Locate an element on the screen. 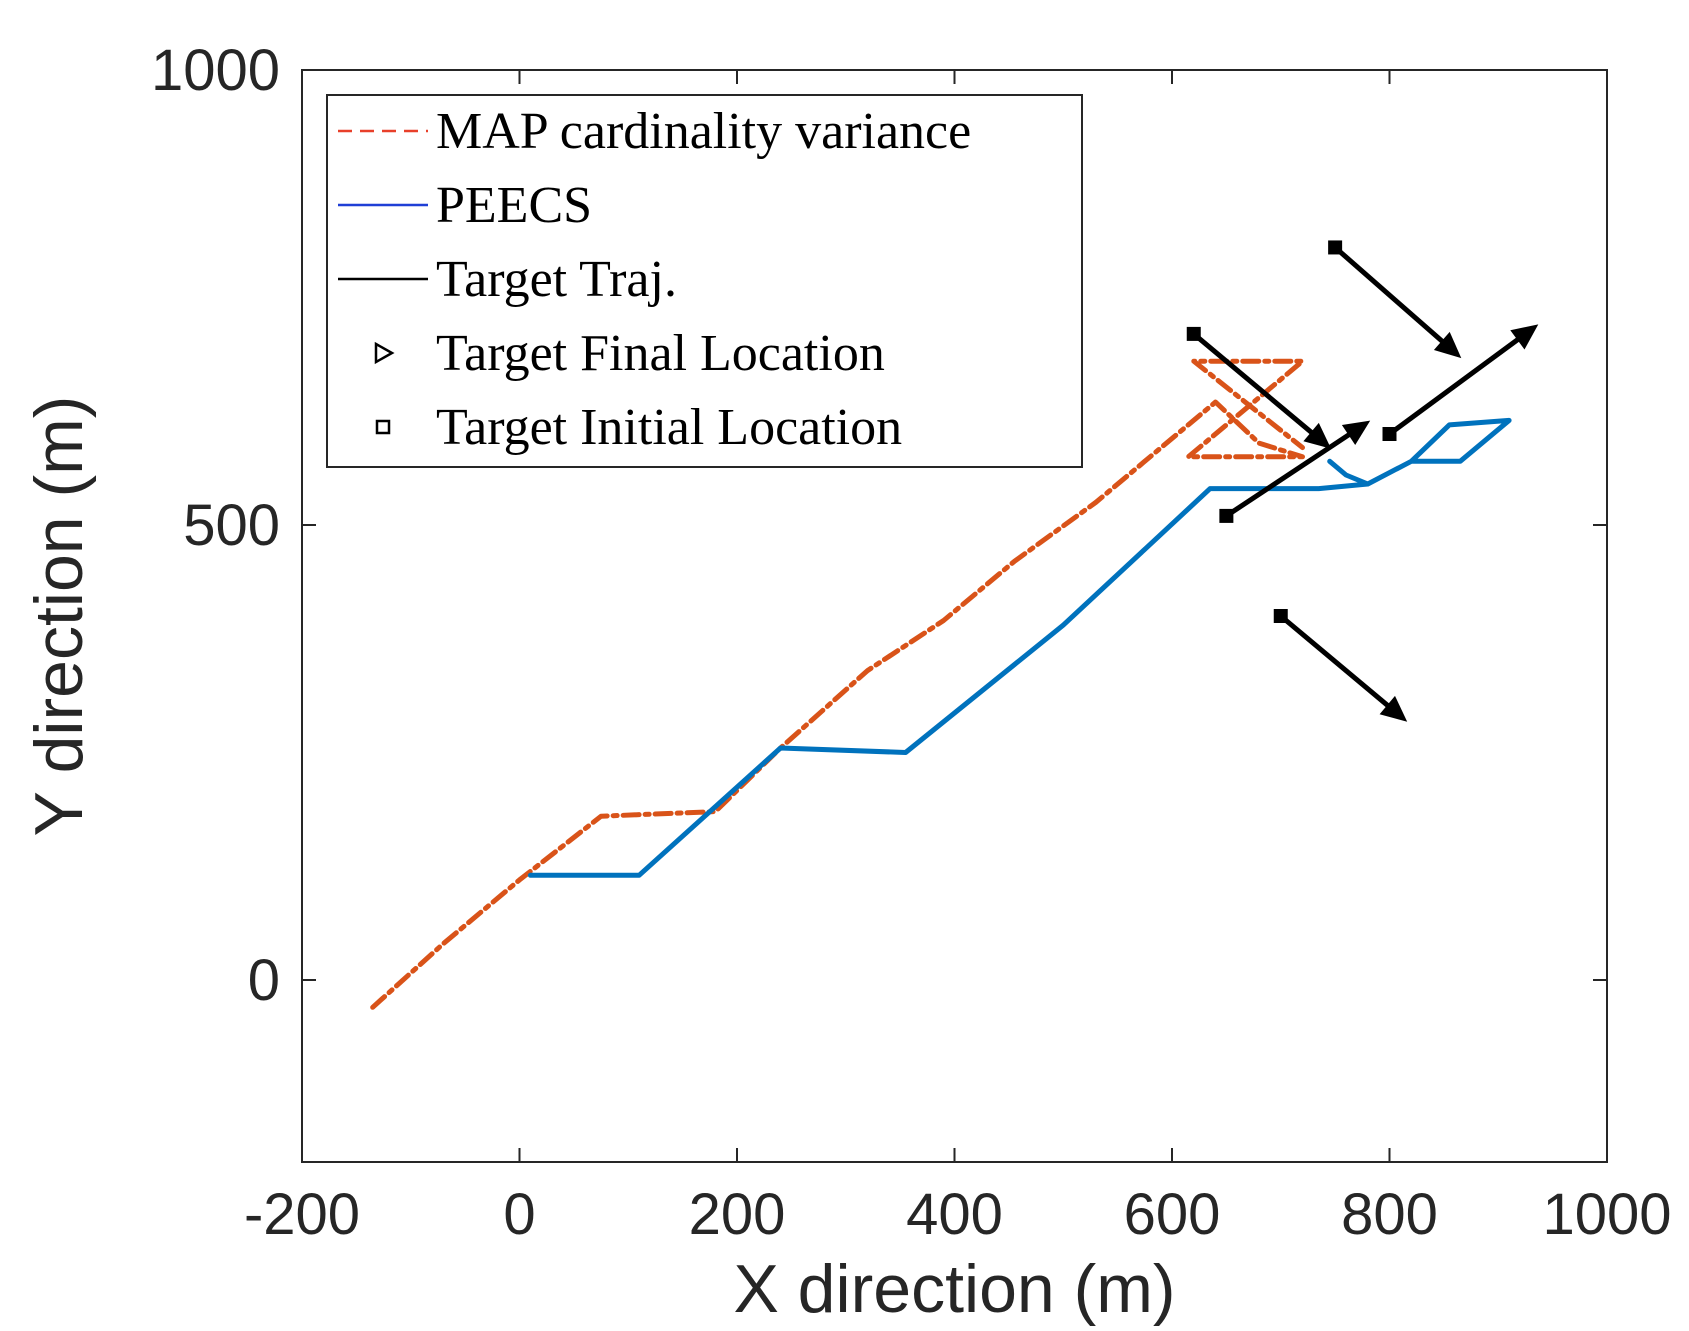  legend-item: PEECS is located at coordinates (465, 205).